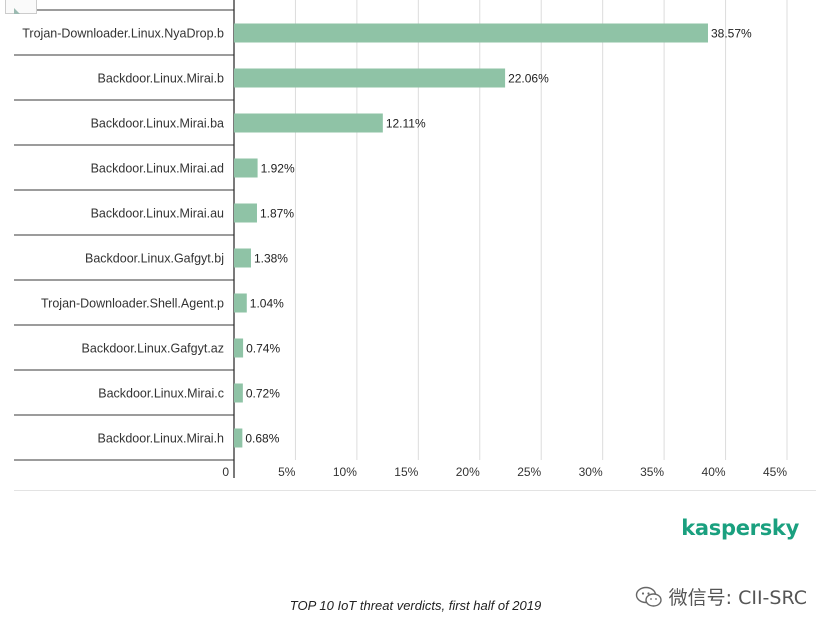 This screenshot has height=629, width=831. What do you see at coordinates (345, 472) in the screenshot?
I see `x-tick-label: 10%` at bounding box center [345, 472].